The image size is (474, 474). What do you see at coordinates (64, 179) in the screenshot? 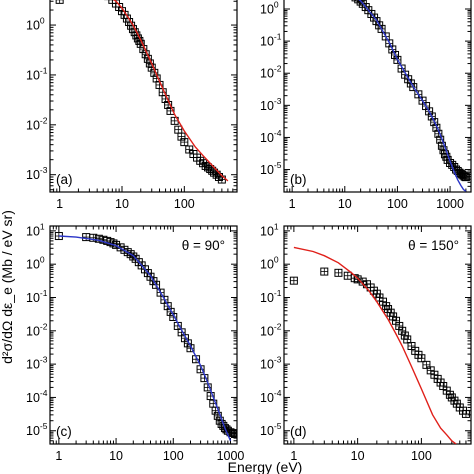
I see `panel-label: (a)` at bounding box center [64, 179].